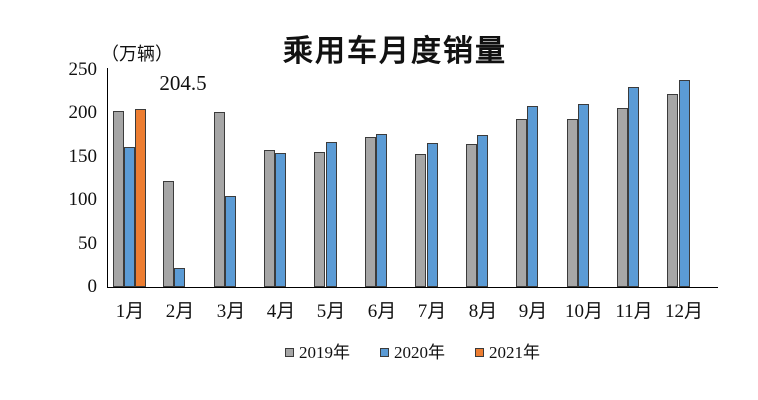 Image resolution: width=758 pixels, height=400 pixels. What do you see at coordinates (634, 311) in the screenshot?
I see `x-axis-label: 11月` at bounding box center [634, 311].